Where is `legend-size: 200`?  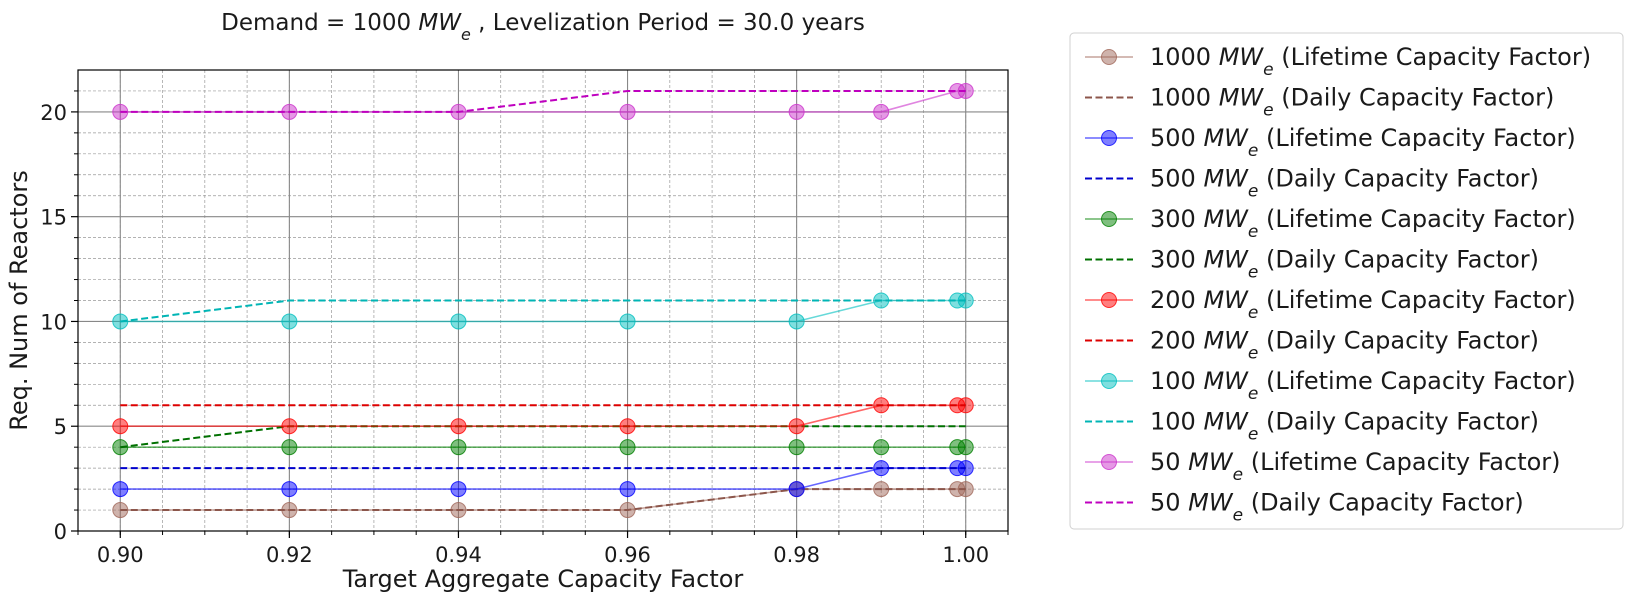
legend-size: 200 is located at coordinates (1176, 300).